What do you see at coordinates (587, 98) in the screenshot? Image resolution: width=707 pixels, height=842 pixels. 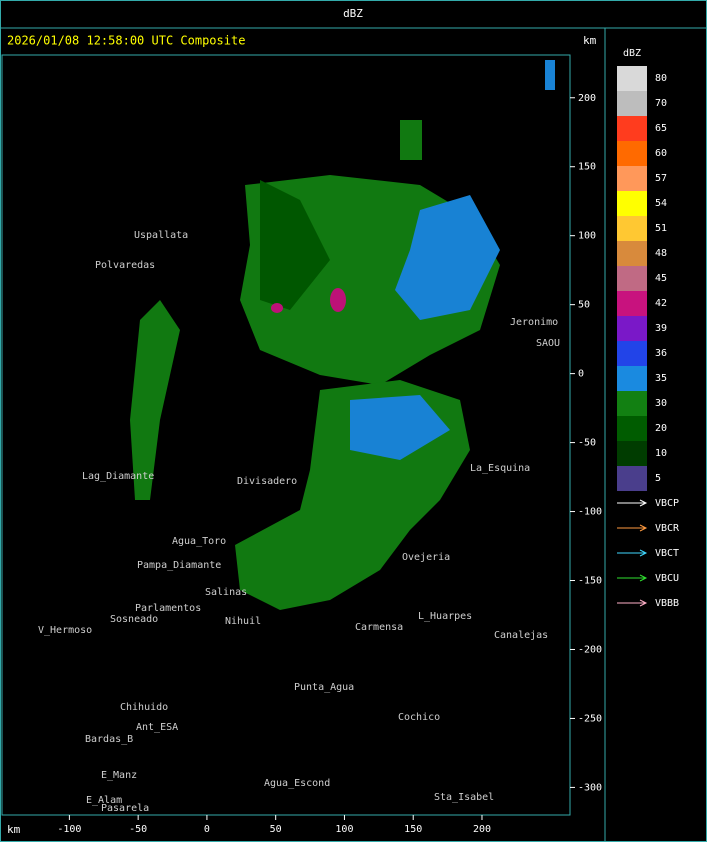 I see `y-tick-label: 200` at bounding box center [587, 98].